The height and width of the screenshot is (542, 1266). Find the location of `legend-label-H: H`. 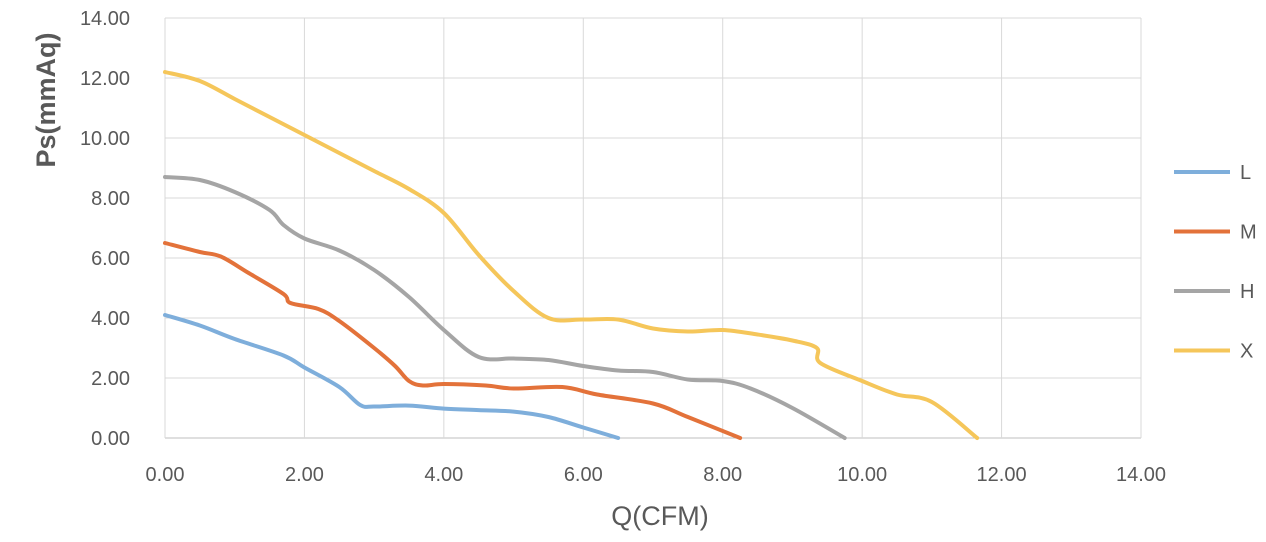

legend-label-H: H is located at coordinates (1247, 292).